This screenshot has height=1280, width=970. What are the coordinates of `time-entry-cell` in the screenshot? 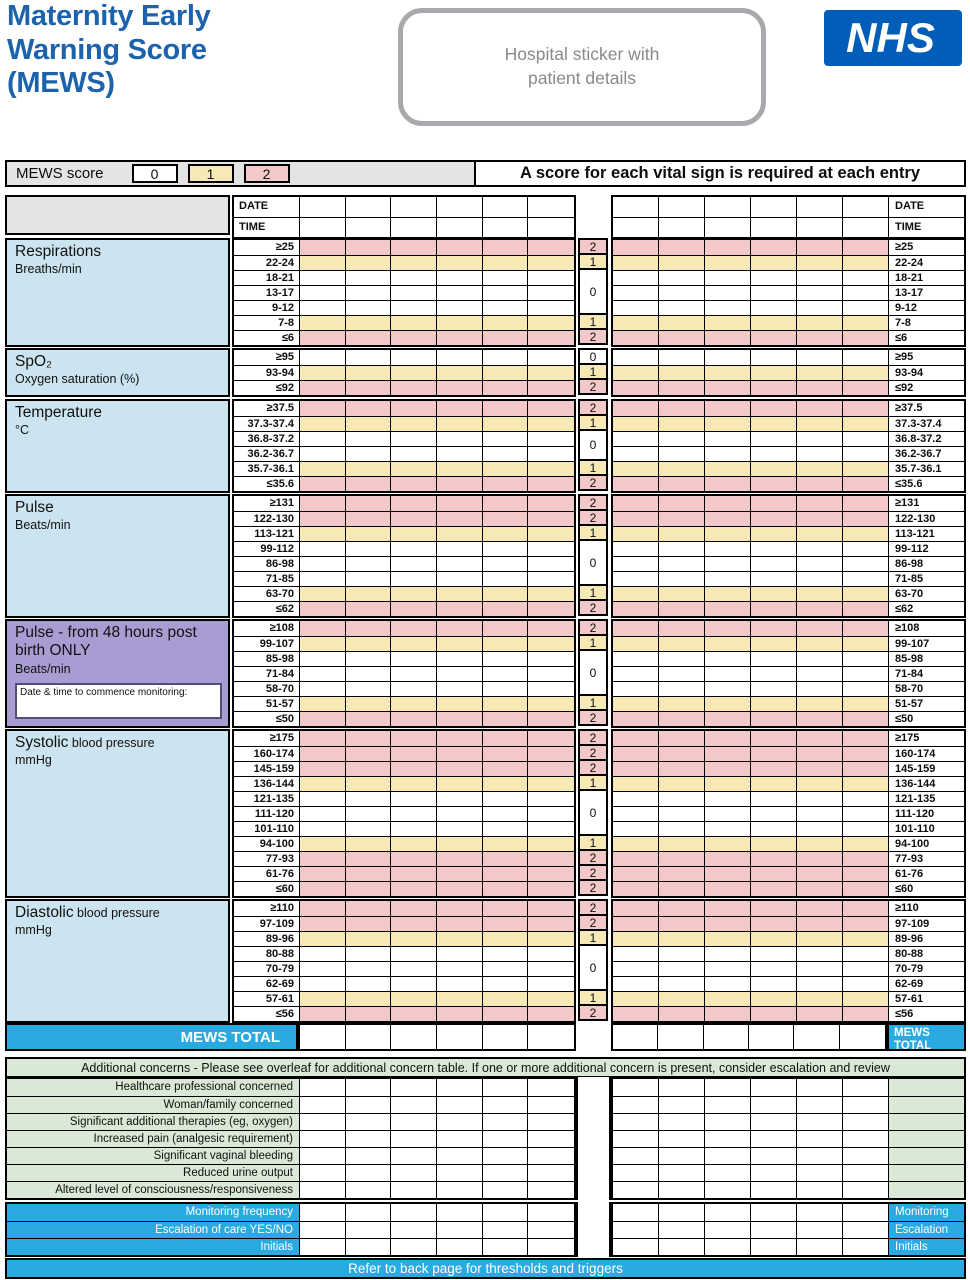 It's located at (774, 227).